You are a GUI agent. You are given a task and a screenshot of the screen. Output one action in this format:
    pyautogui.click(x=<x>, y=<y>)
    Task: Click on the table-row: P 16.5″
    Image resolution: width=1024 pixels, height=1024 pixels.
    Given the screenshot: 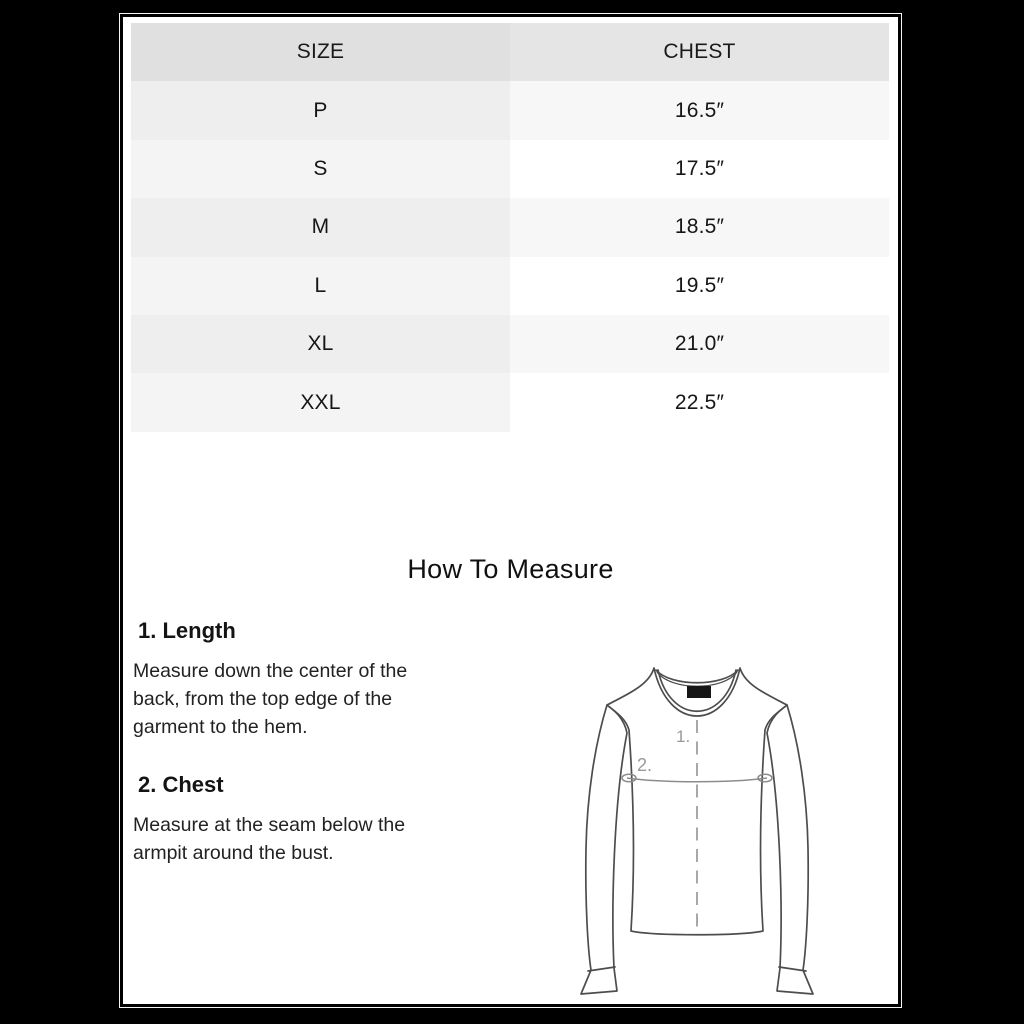 What is the action you would take?
    pyautogui.click(x=510, y=110)
    